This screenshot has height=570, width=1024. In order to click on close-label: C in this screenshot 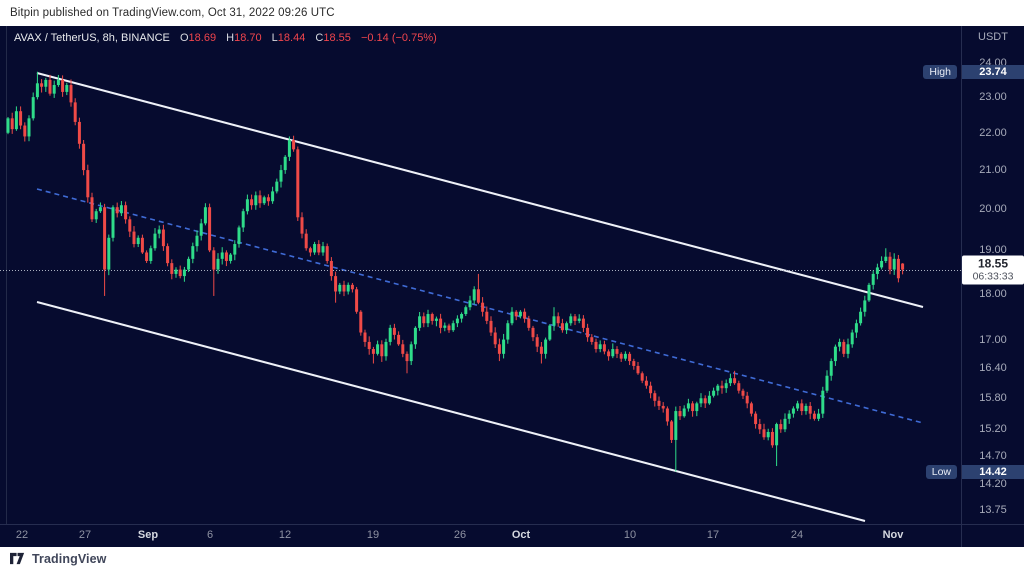, I will do `click(319, 38)`.